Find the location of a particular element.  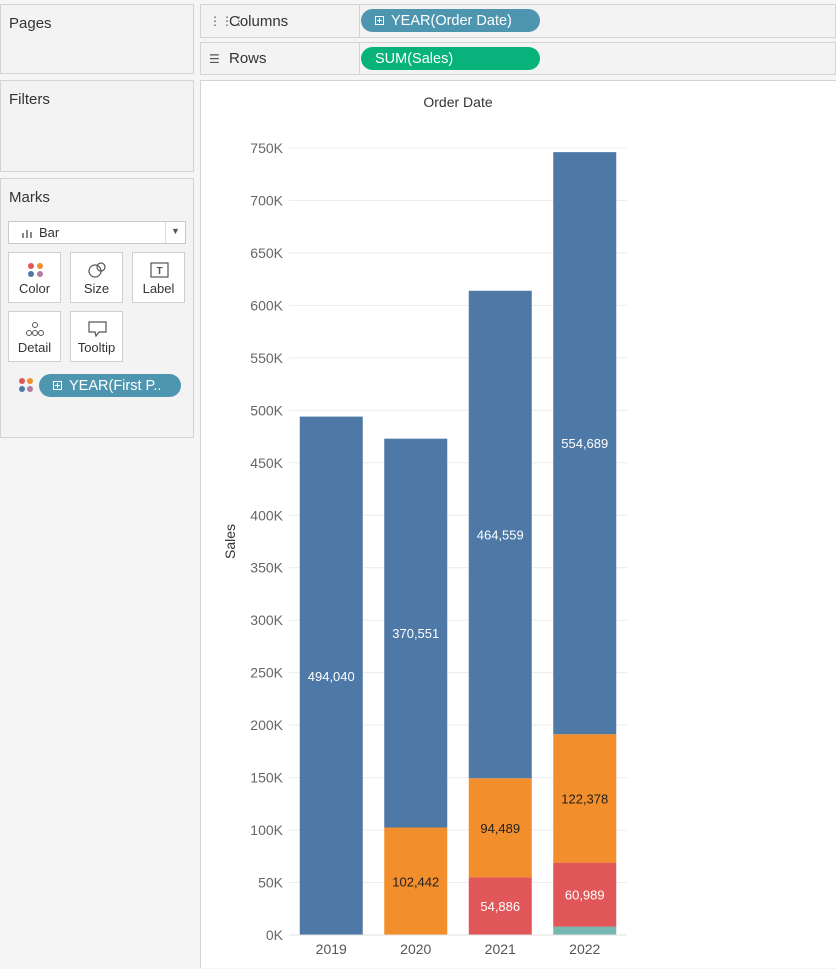

rows-pill-label: SUM(Sales) is located at coordinates (414, 58).